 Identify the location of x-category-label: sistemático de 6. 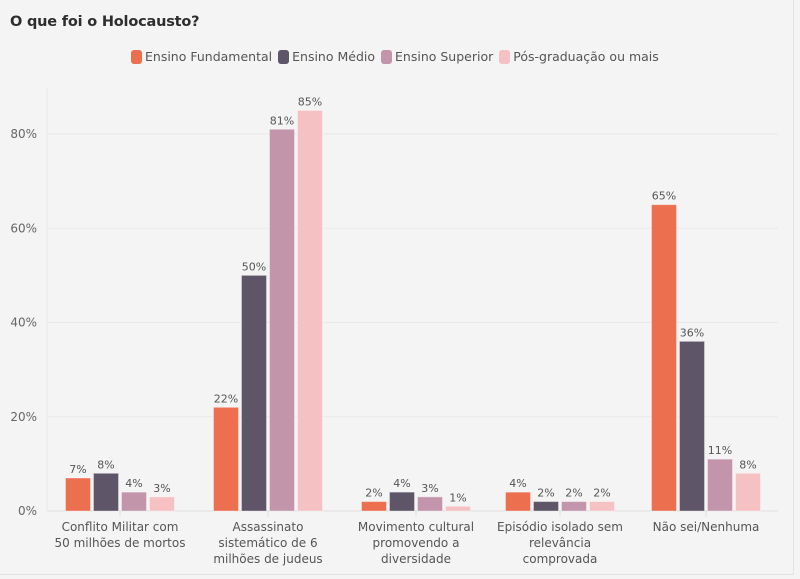
(267, 543).